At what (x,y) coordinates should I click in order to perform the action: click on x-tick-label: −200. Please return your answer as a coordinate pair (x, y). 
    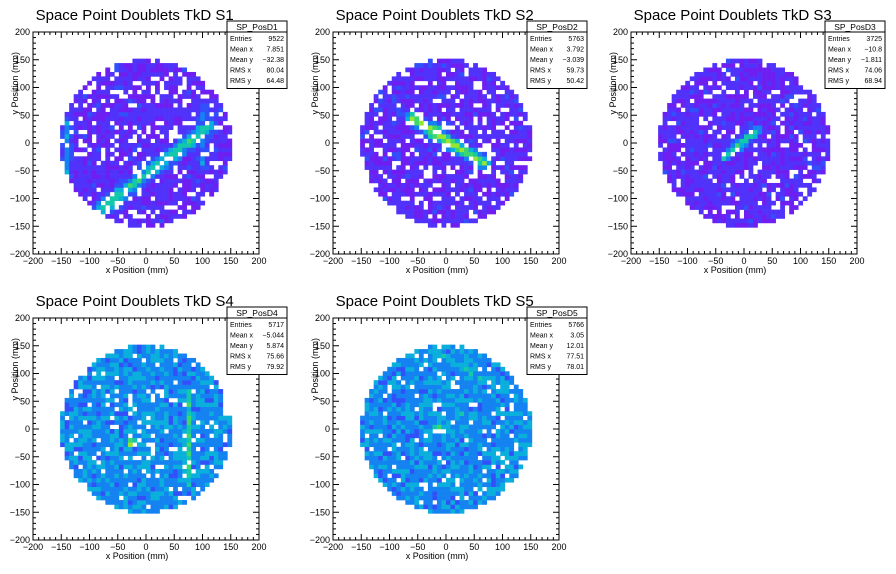
    Looking at the image, I should click on (33, 261).